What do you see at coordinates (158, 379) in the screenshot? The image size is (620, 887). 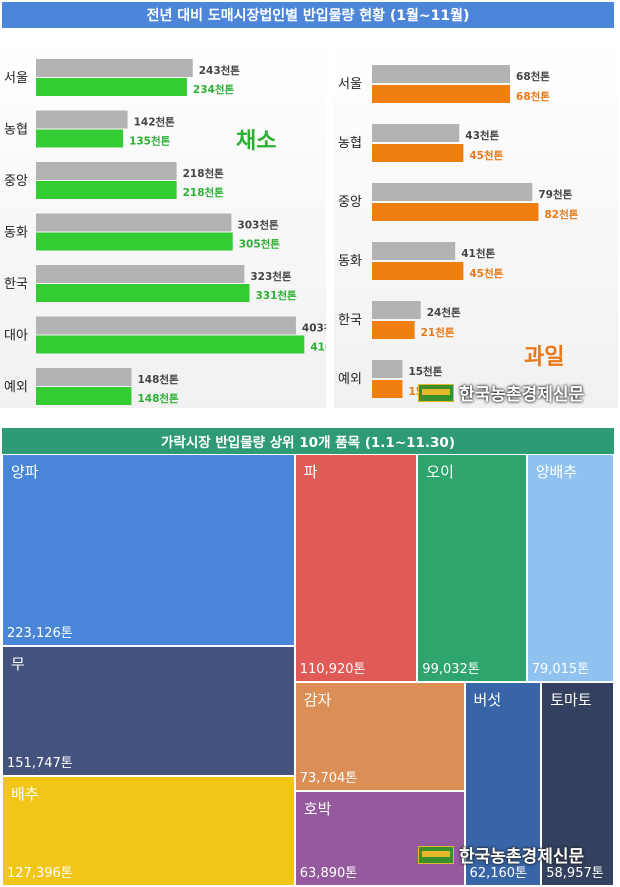 I see `prev-year-value-label: 148천톤` at bounding box center [158, 379].